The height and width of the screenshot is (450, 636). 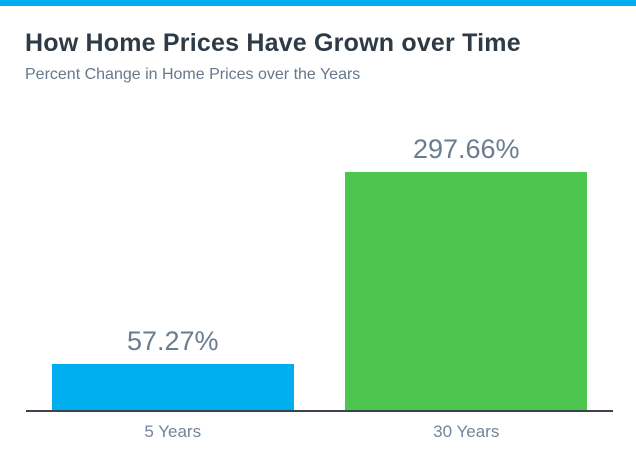 I want to click on bar-value-label: 57.27%, so click(x=172, y=341).